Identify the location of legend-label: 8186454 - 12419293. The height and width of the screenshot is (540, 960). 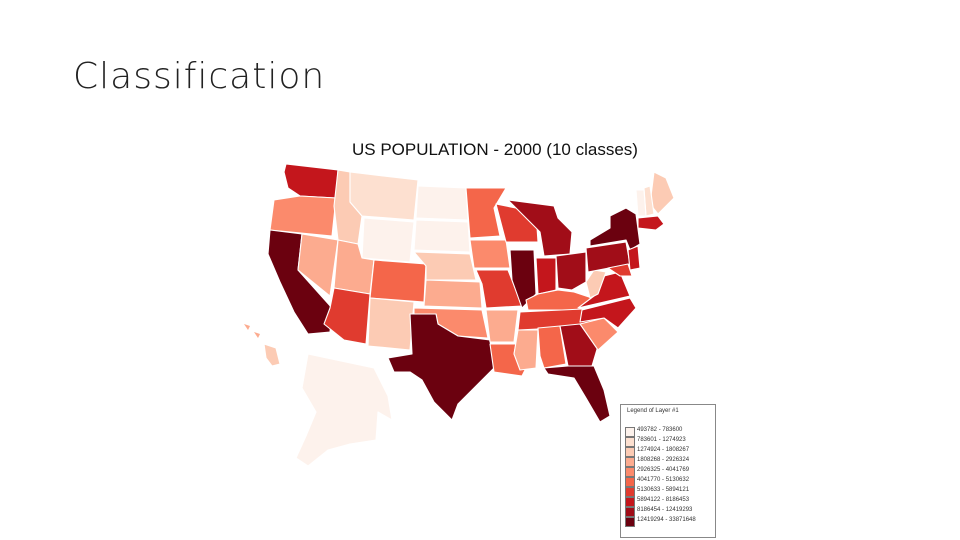
(665, 510).